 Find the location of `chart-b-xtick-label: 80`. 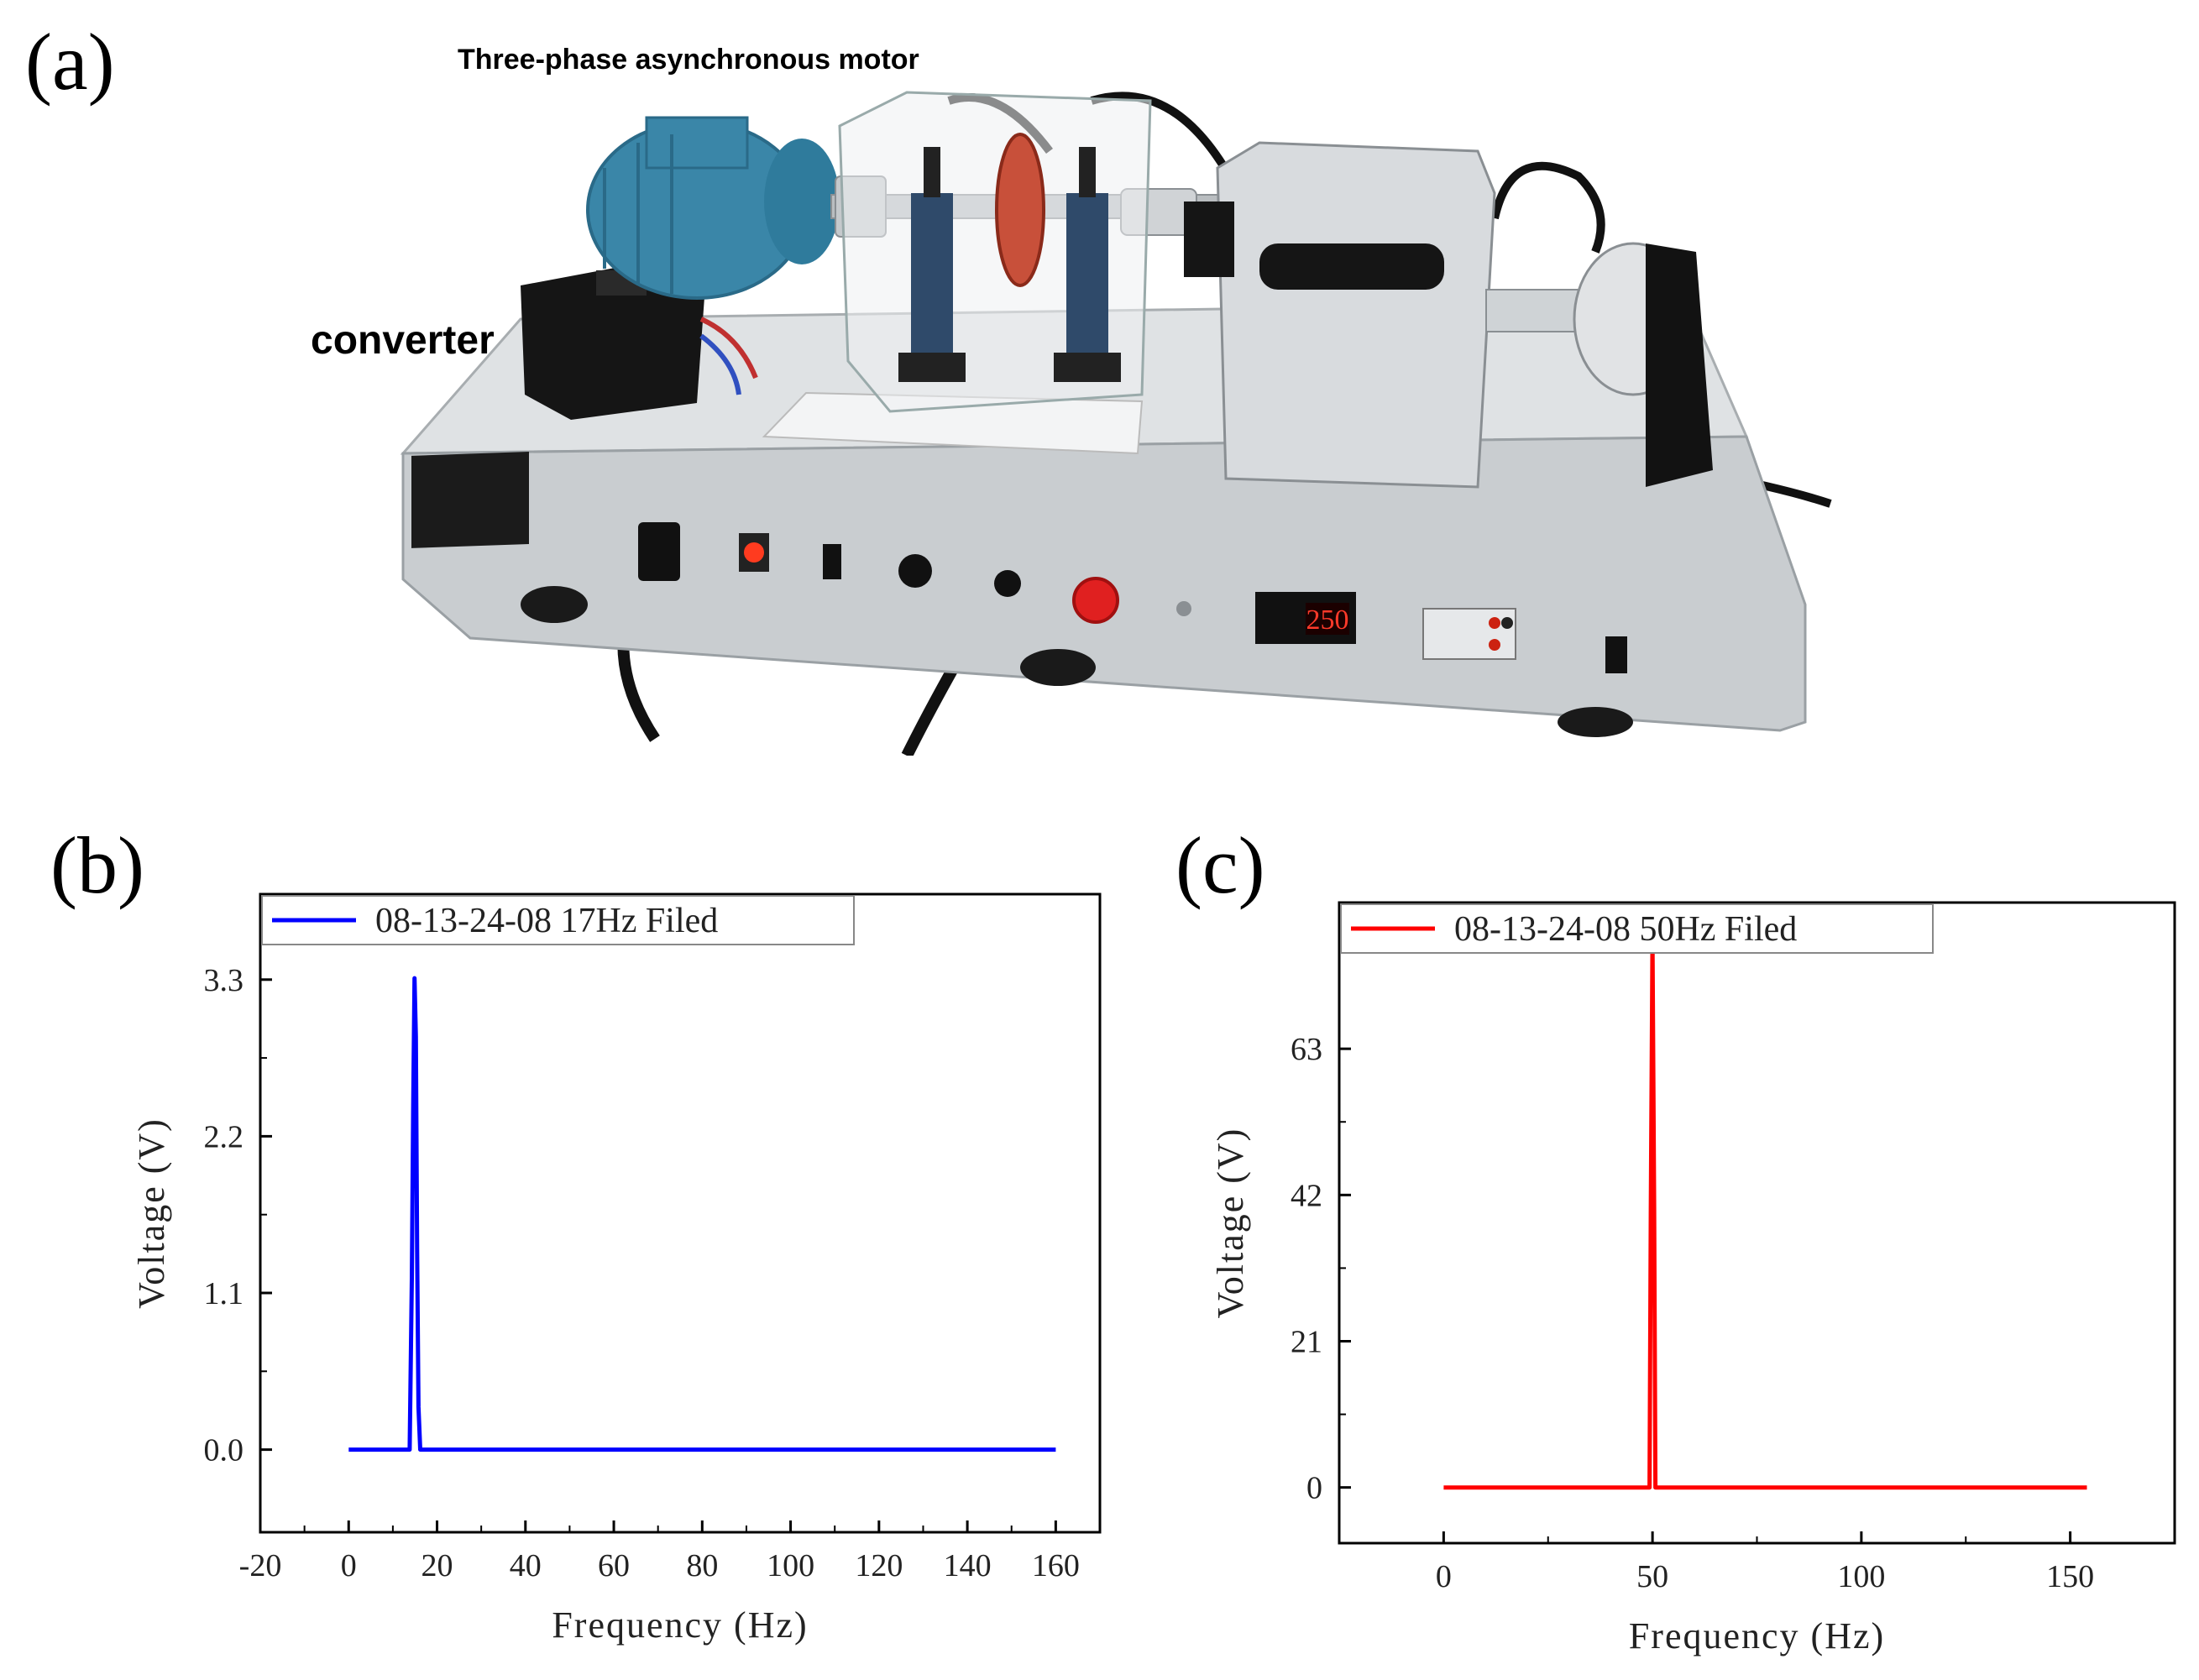

chart-b-xtick-label: 80 is located at coordinates (702, 1565).